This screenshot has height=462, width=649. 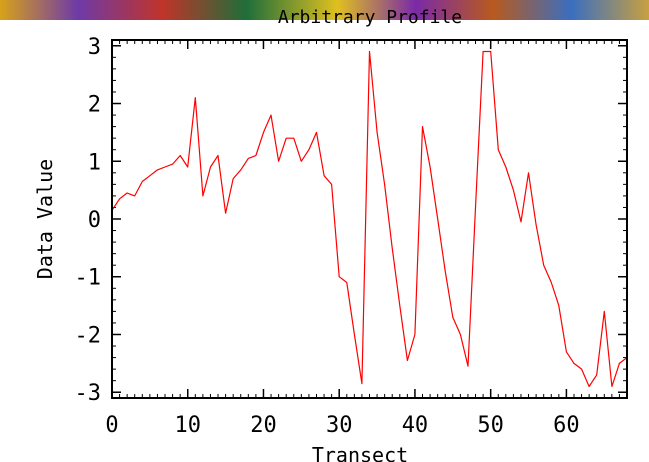 I want to click on x-axis-label: Transect, so click(x=360, y=452).